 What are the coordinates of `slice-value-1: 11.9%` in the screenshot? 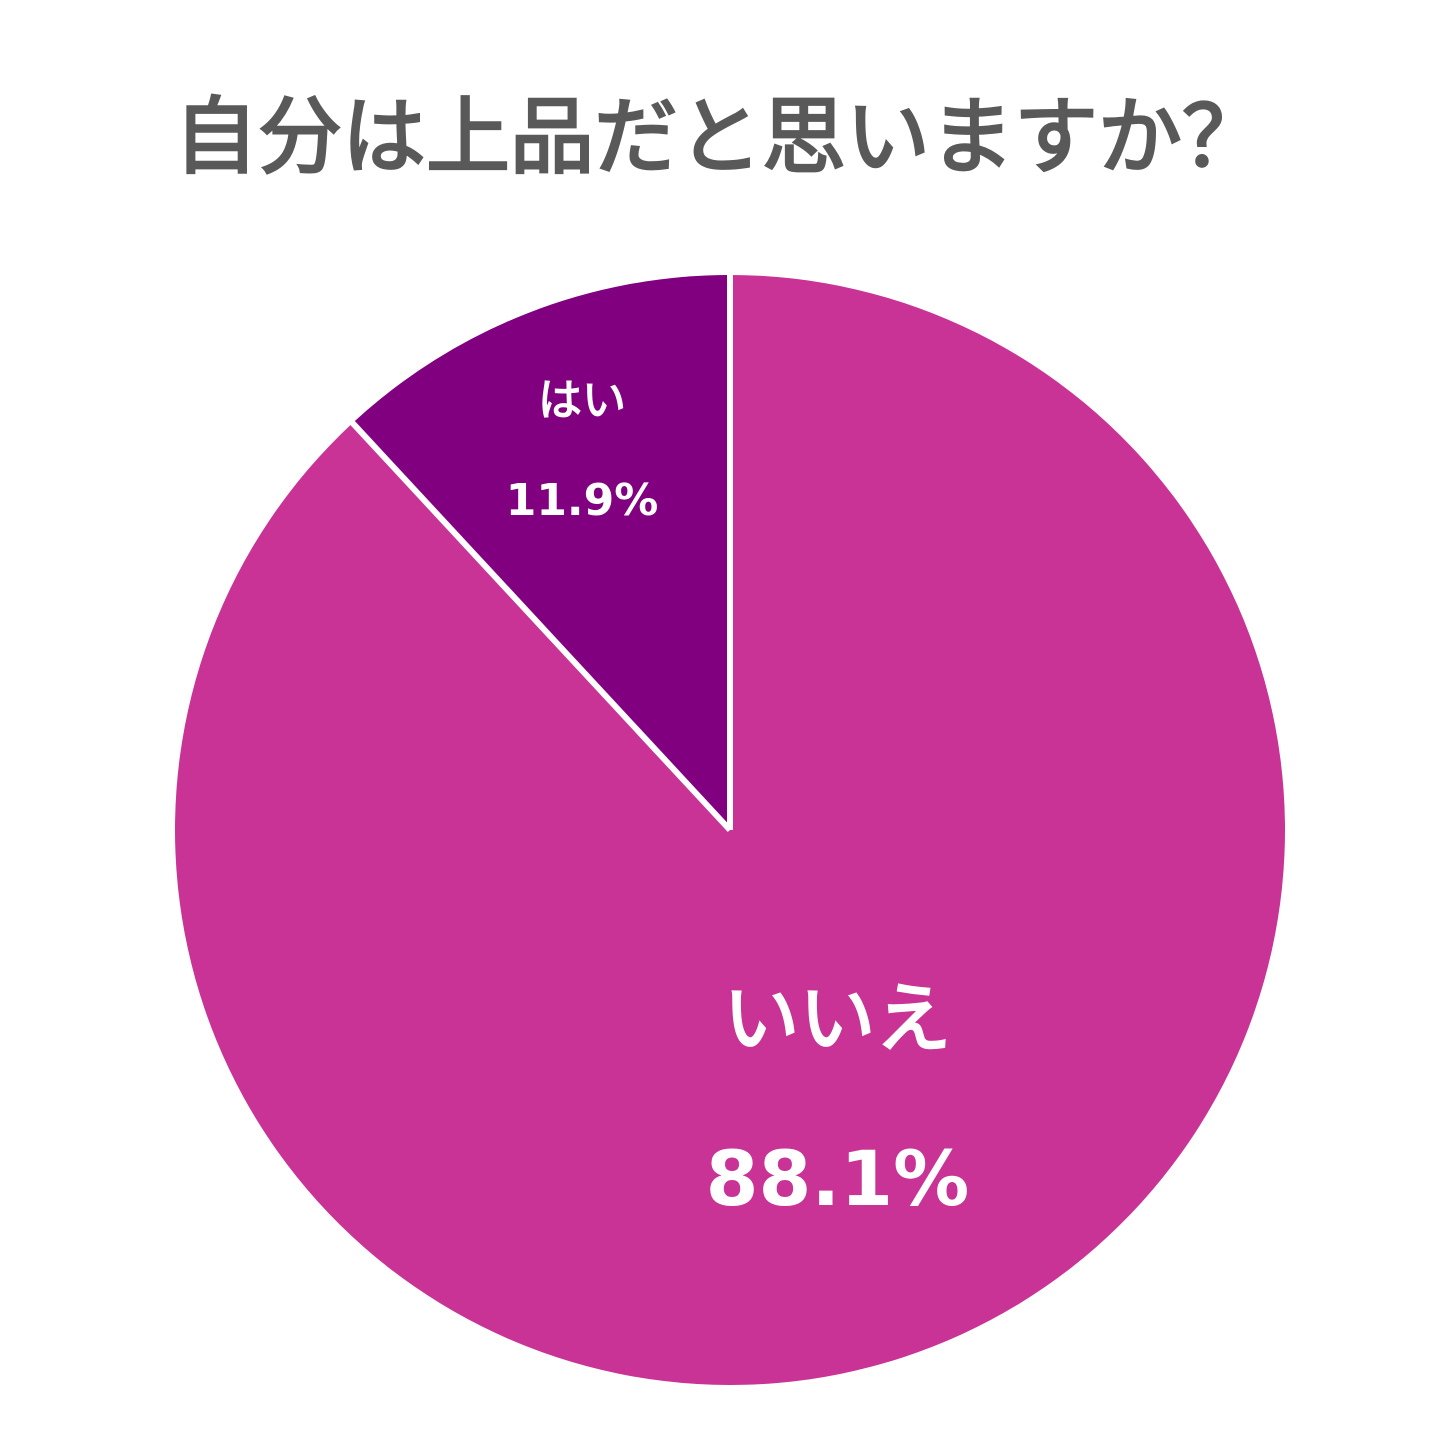 It's located at (582, 500).